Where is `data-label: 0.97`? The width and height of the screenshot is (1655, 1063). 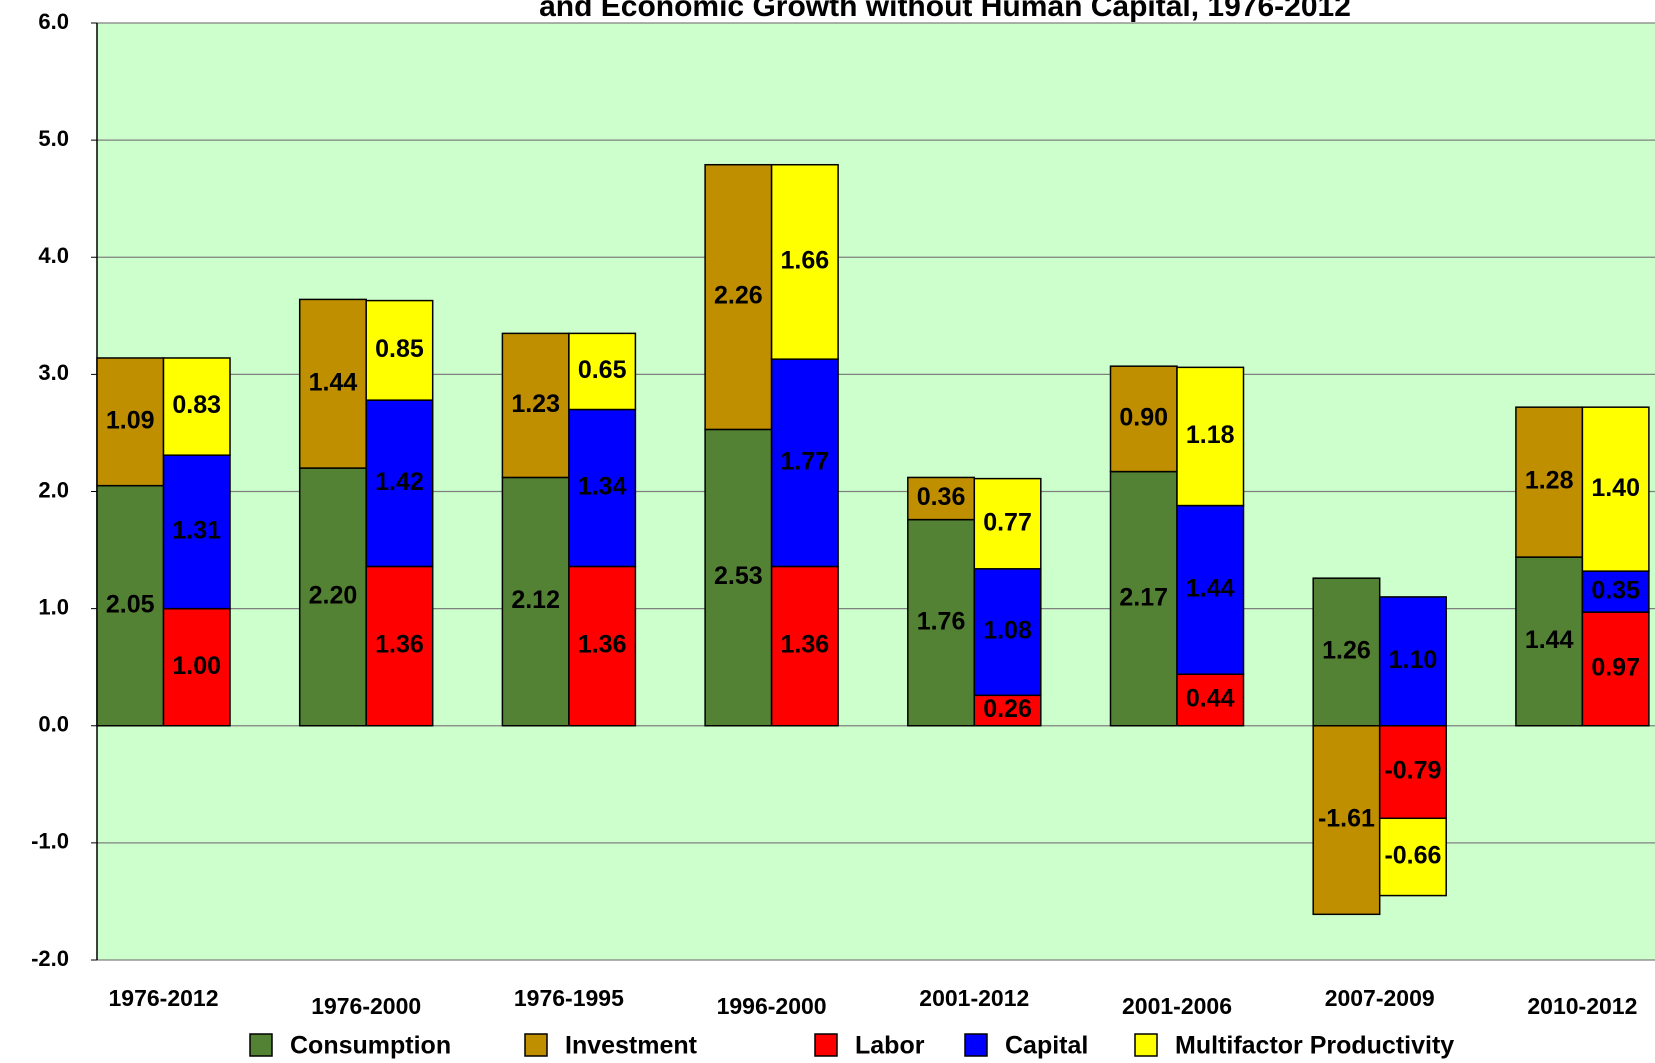
data-label: 0.97 is located at coordinates (1615, 668).